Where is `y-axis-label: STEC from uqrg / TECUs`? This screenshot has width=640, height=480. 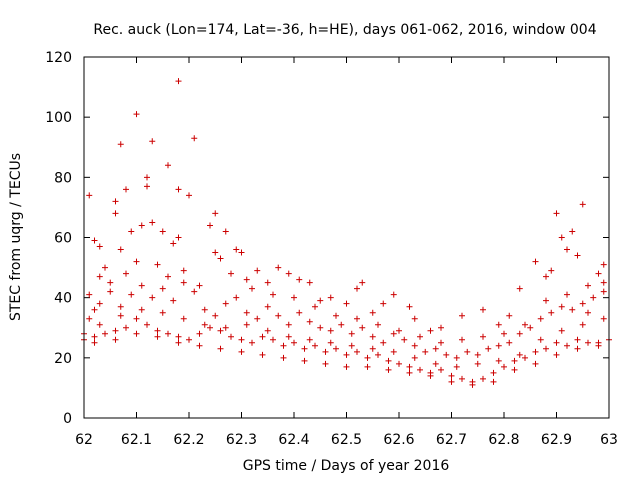 y-axis-label: STEC from uqrg / TECUs is located at coordinates (16, 237).